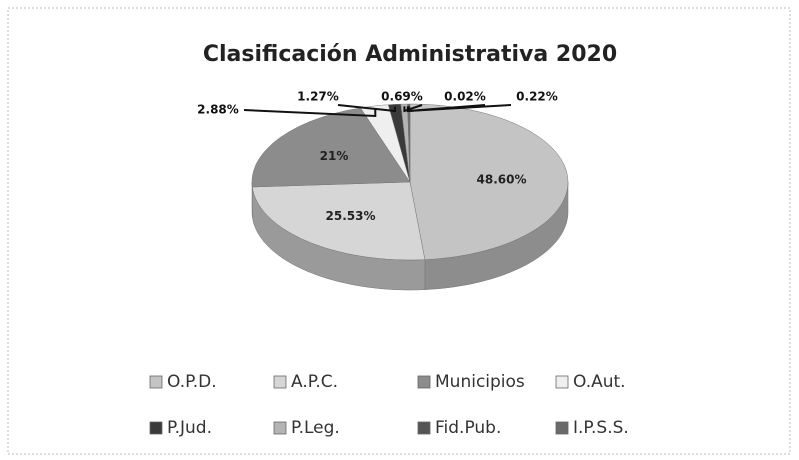  What do you see at coordinates (599, 382) in the screenshot?
I see `legend-label: O.Aut.` at bounding box center [599, 382].